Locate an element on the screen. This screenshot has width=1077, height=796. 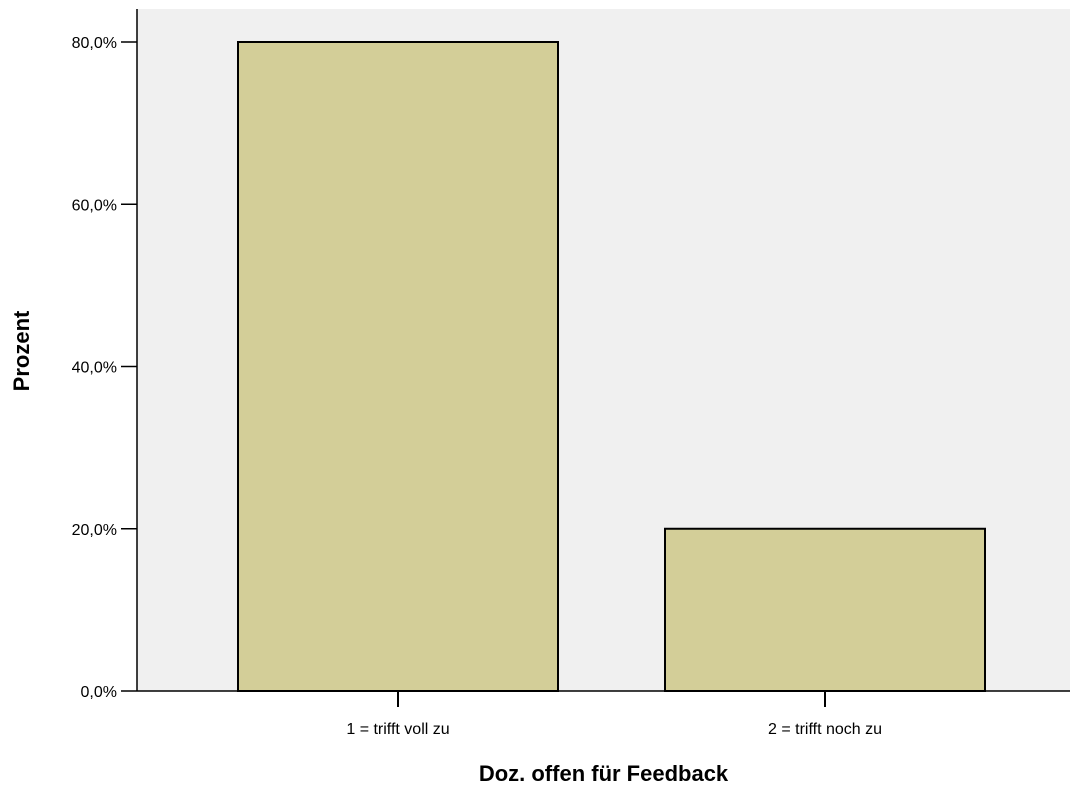
x-axis-title: Doz. offen für Feedback is located at coordinates (604, 773).